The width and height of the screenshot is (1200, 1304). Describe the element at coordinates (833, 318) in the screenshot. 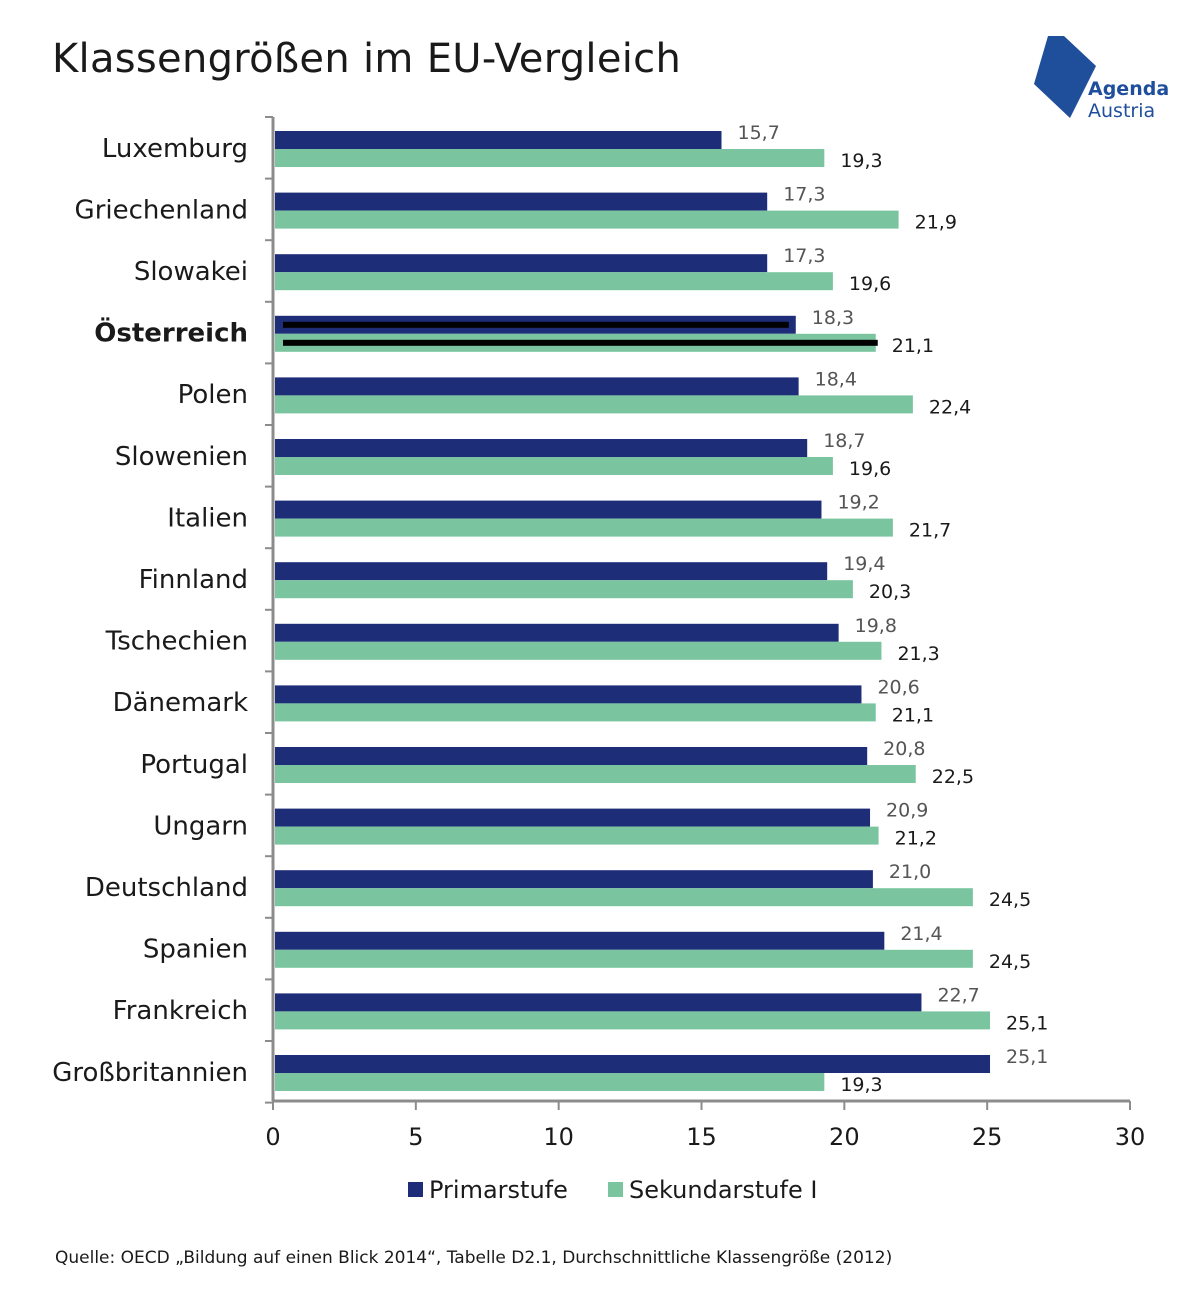

I see `data-label-primarstufe: 18,3` at that location.